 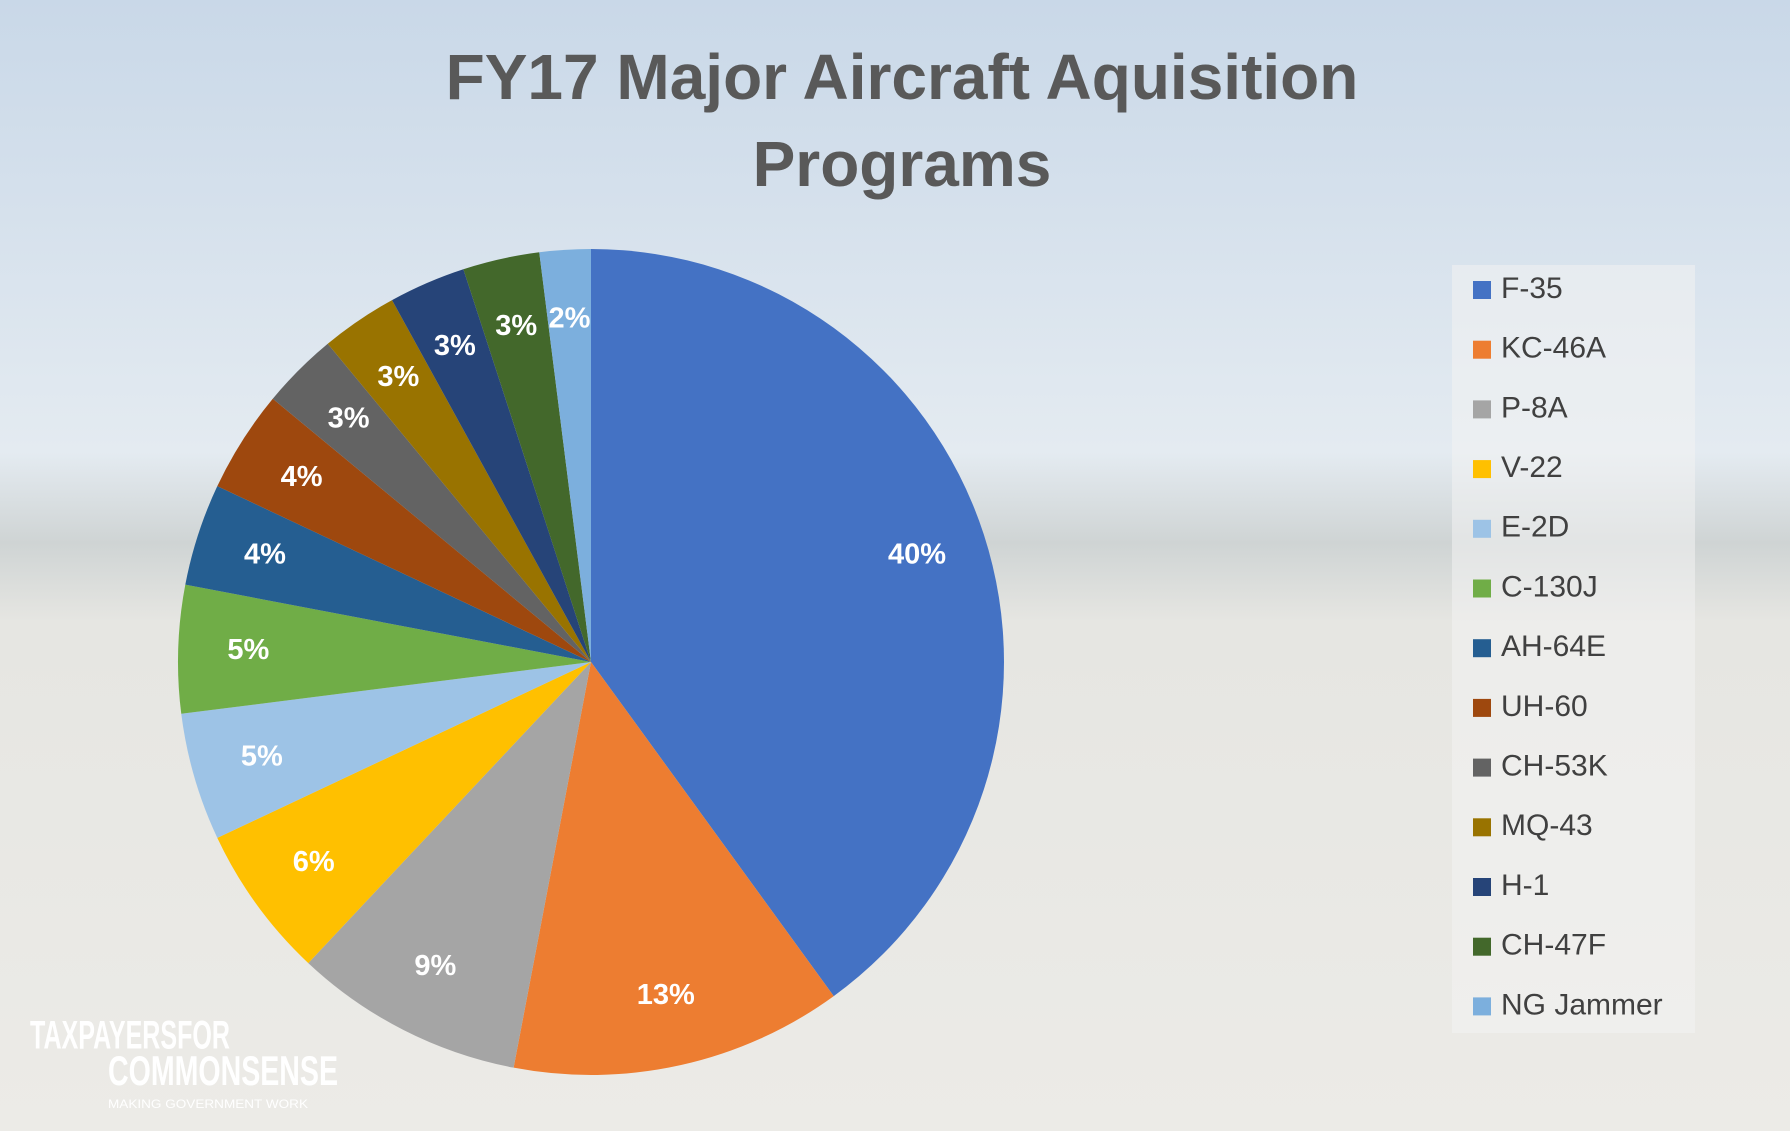 I want to click on legend-box, so click(x=1573, y=649).